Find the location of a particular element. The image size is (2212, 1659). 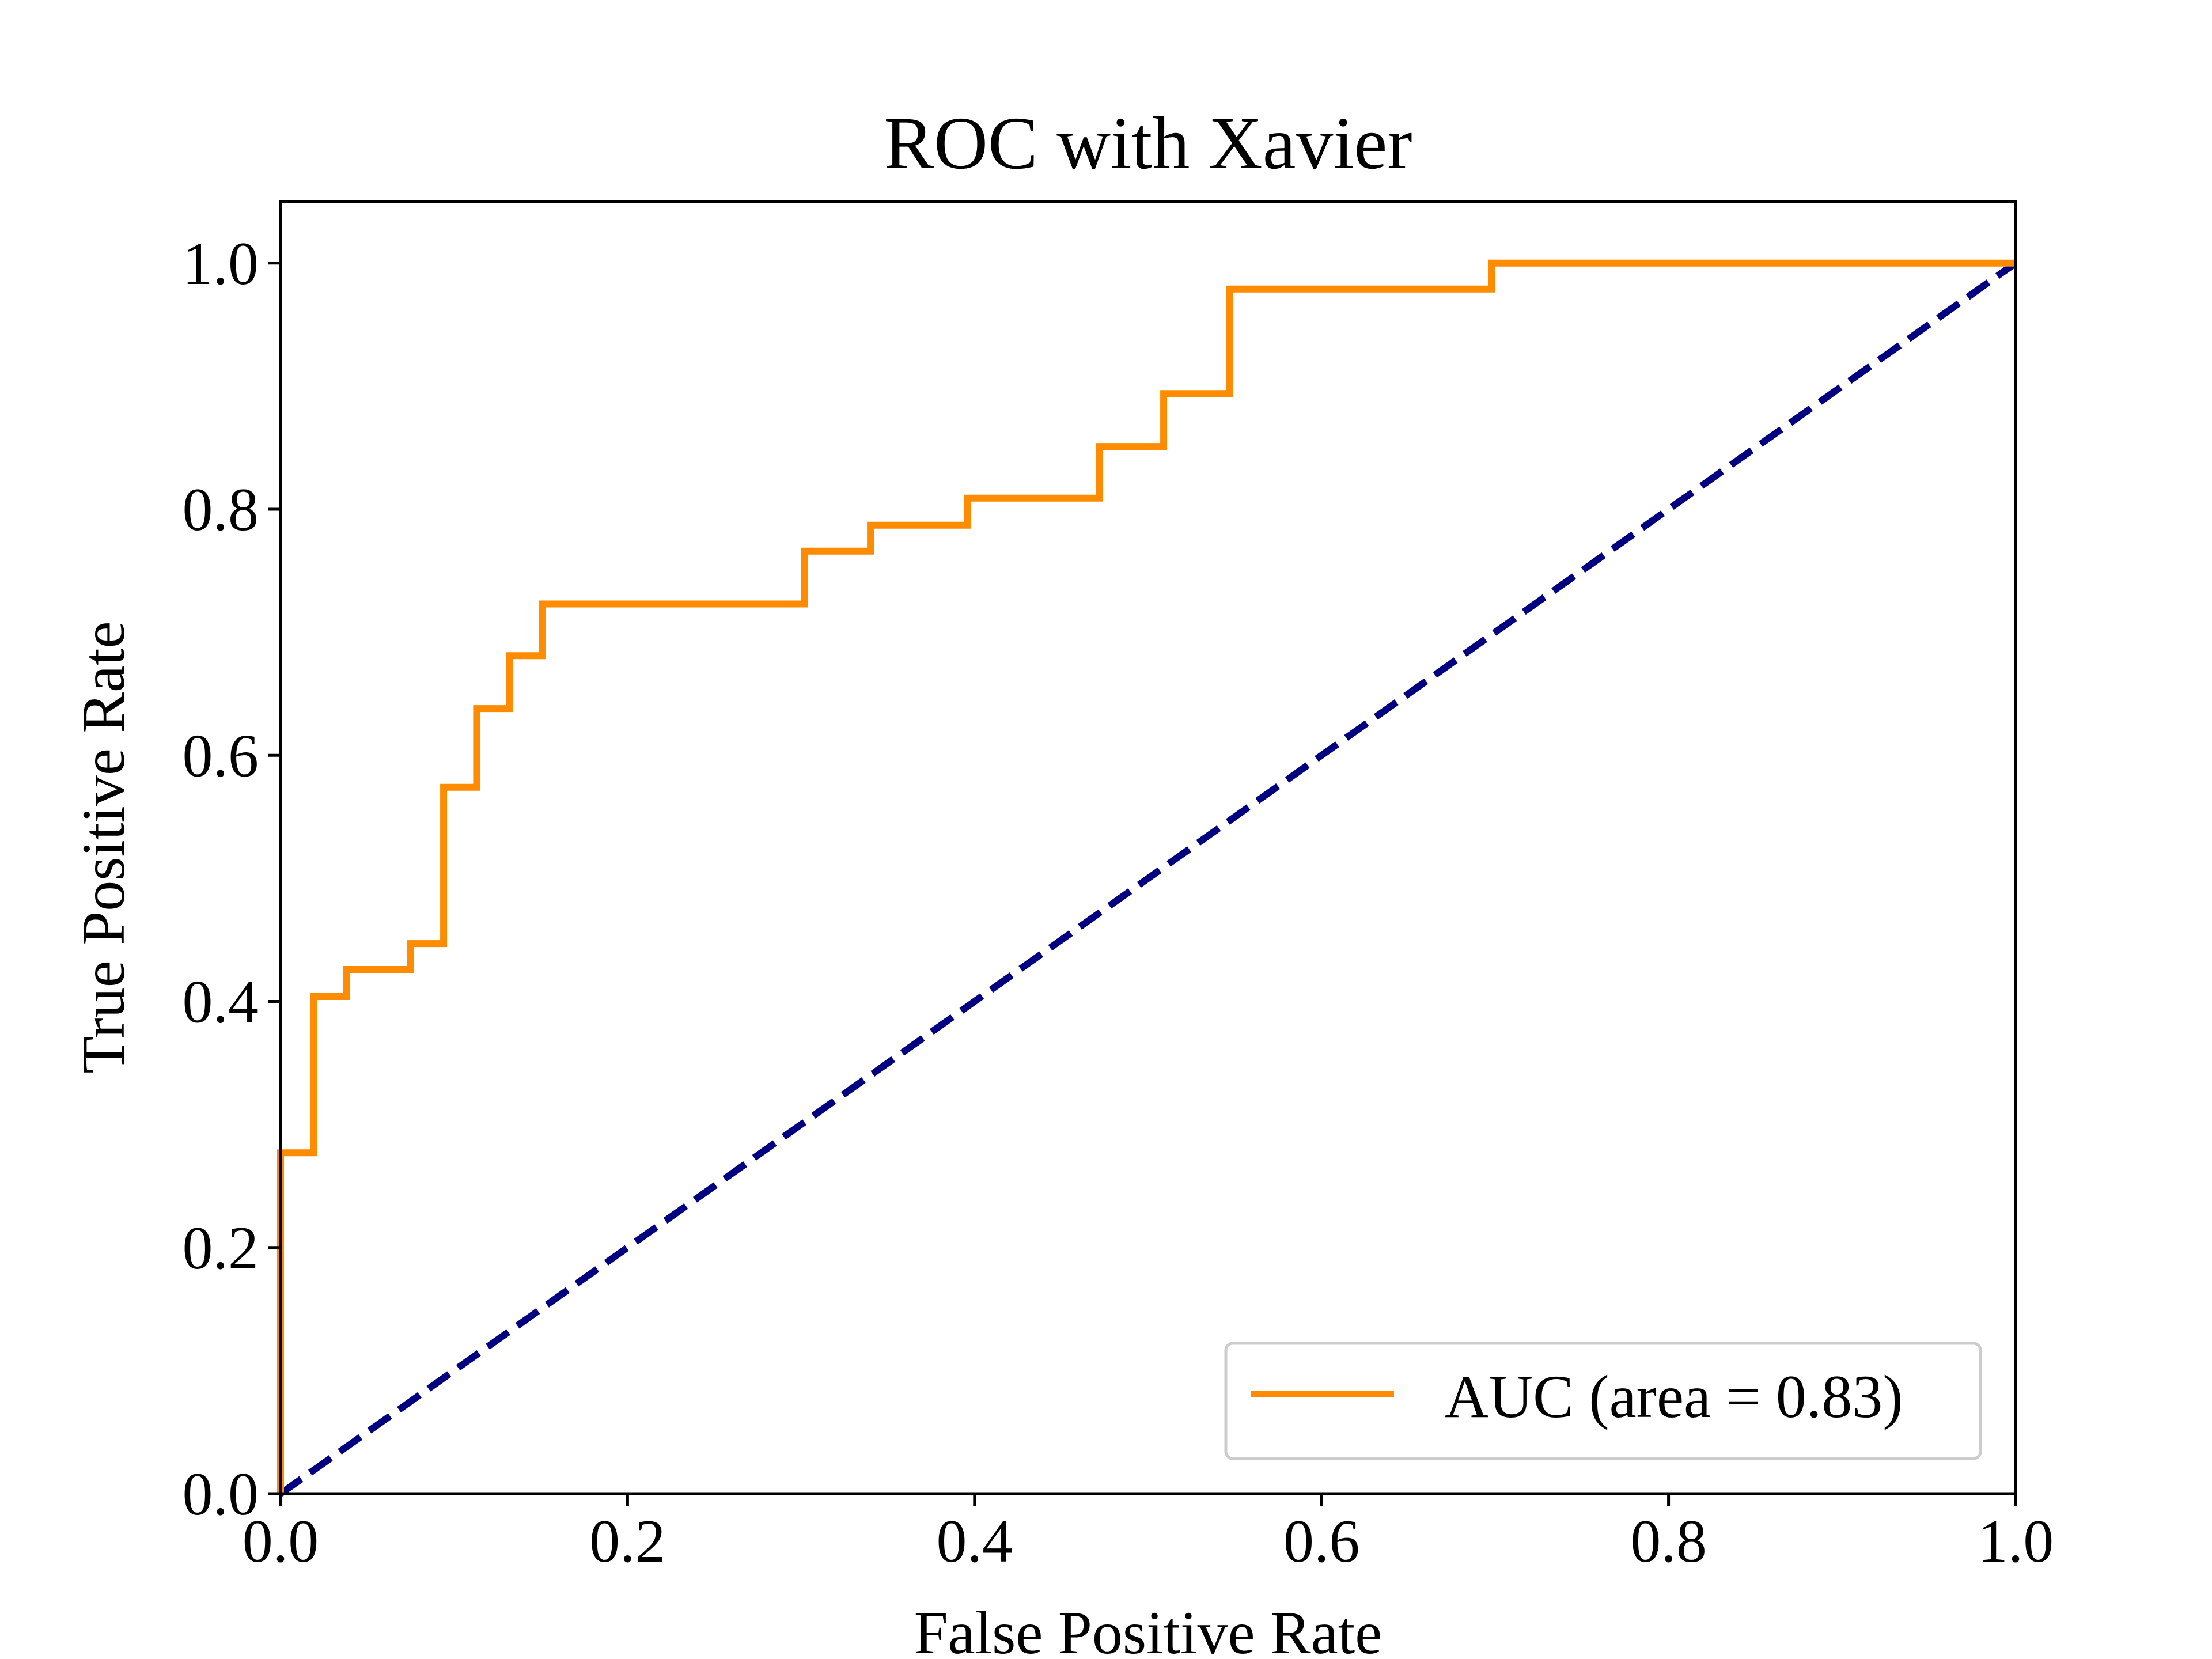

y-axis-ticks: 0.0 0.2 0.4 0.6 0.8 1.0 is located at coordinates (232, 879).